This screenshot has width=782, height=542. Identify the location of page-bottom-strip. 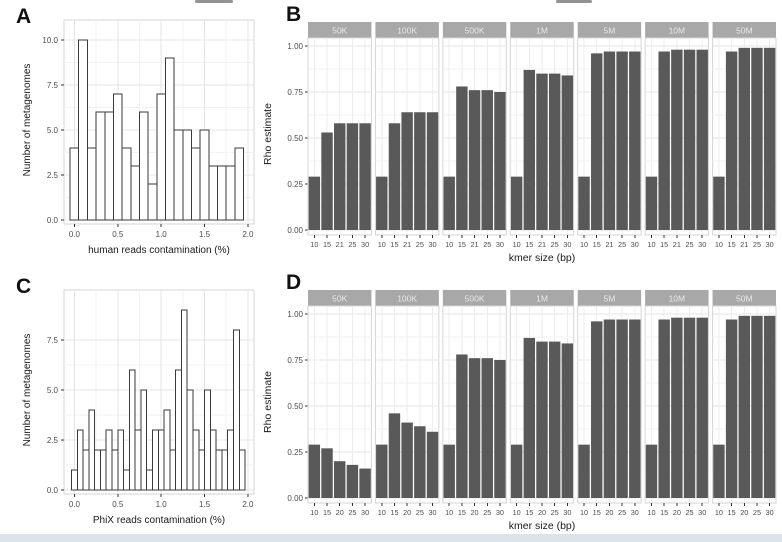
(391, 538).